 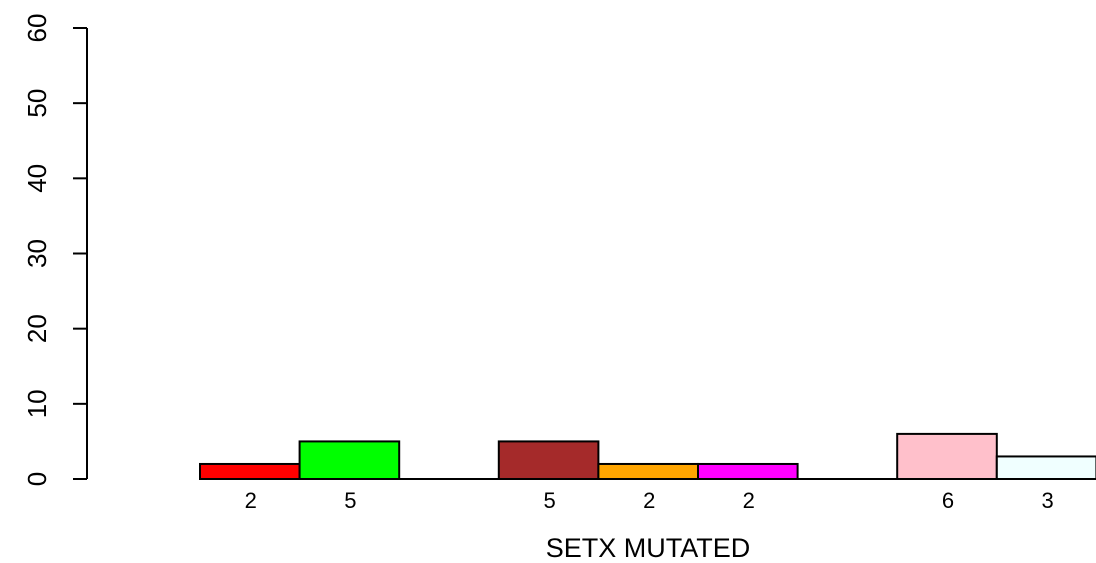 What do you see at coordinates (948, 500) in the screenshot?
I see `bar-value-label: 6` at bounding box center [948, 500].